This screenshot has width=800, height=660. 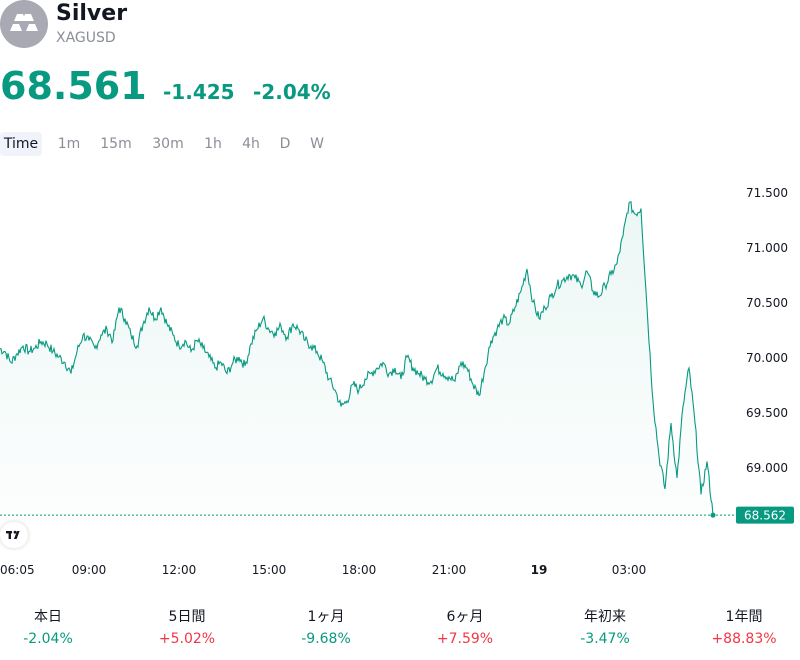 What do you see at coordinates (51, 628) in the screenshot?
I see `perf-today: 本日 -2.04%` at bounding box center [51, 628].